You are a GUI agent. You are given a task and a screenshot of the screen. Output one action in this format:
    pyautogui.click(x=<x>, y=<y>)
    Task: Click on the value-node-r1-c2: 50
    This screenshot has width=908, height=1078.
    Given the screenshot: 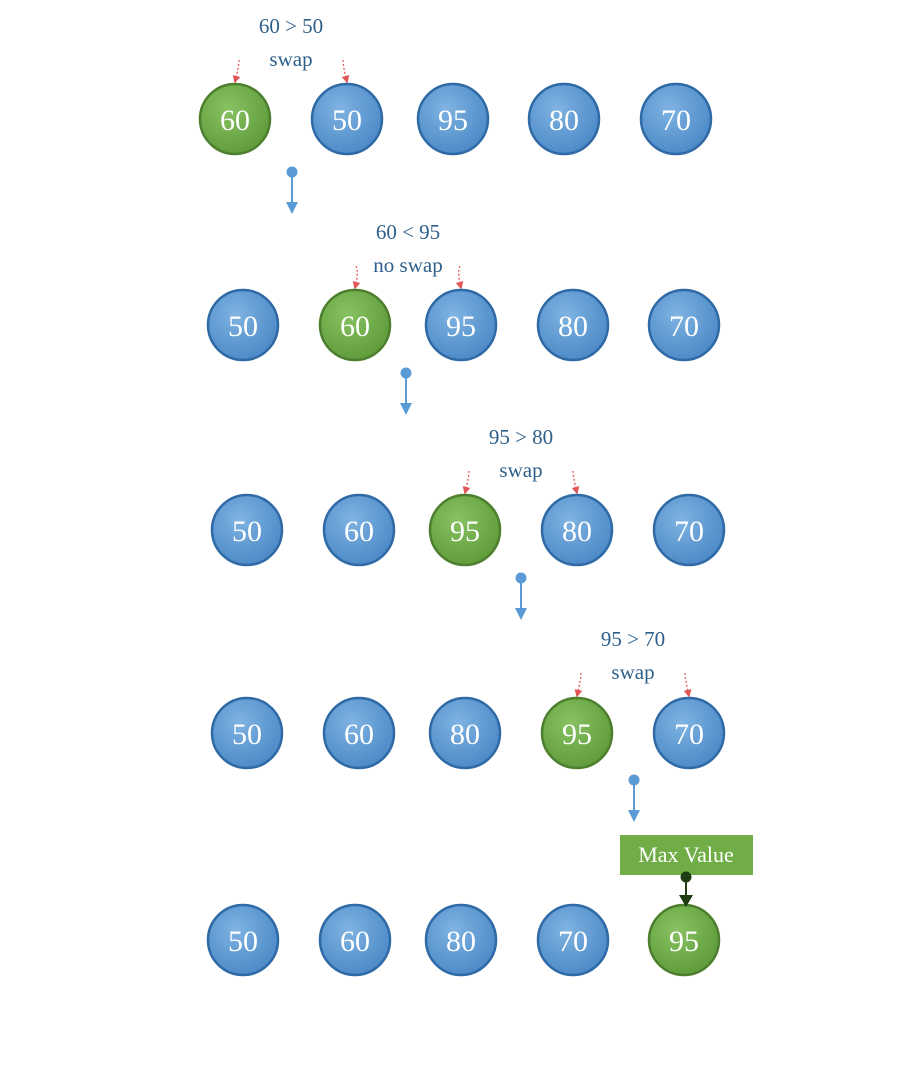 What is the action you would take?
    pyautogui.click(x=347, y=119)
    